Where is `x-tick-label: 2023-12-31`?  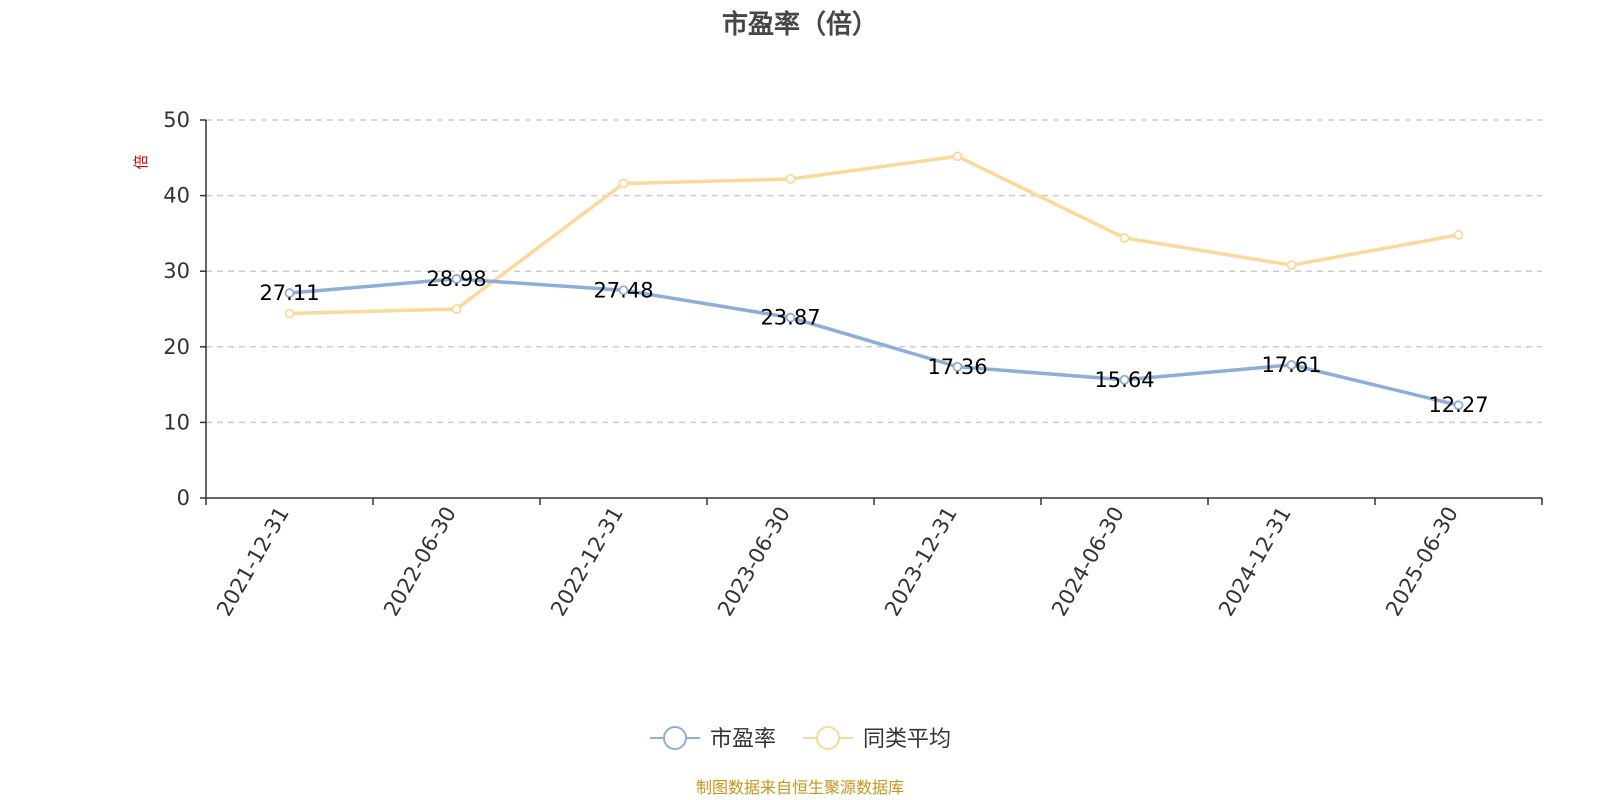 x-tick-label: 2023-12-31 is located at coordinates (921, 562).